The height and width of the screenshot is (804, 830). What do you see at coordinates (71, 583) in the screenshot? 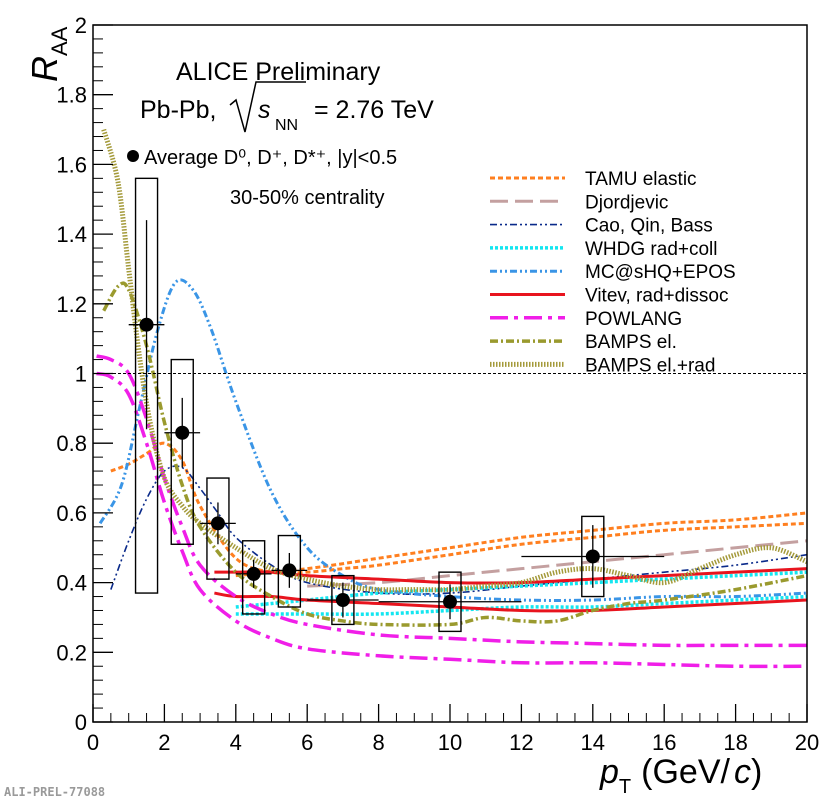
I see `y-tick-label: 0.4` at bounding box center [71, 583].